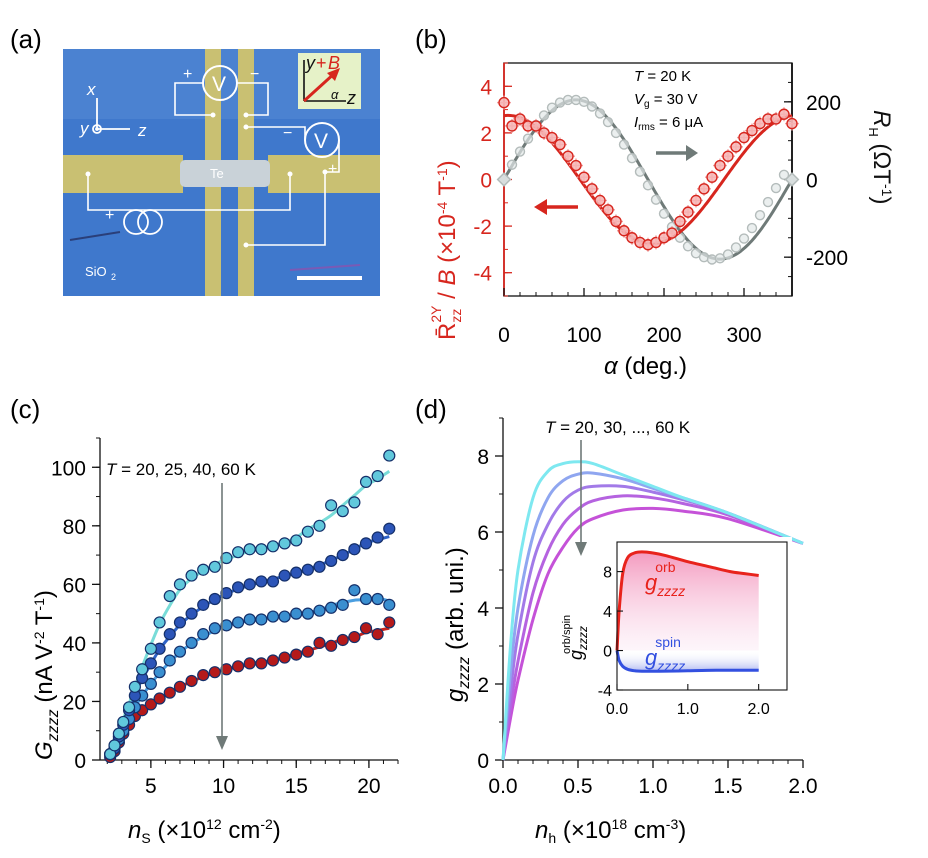 The height and width of the screenshot is (858, 928). I want to click on current-source-left, so click(136, 222).